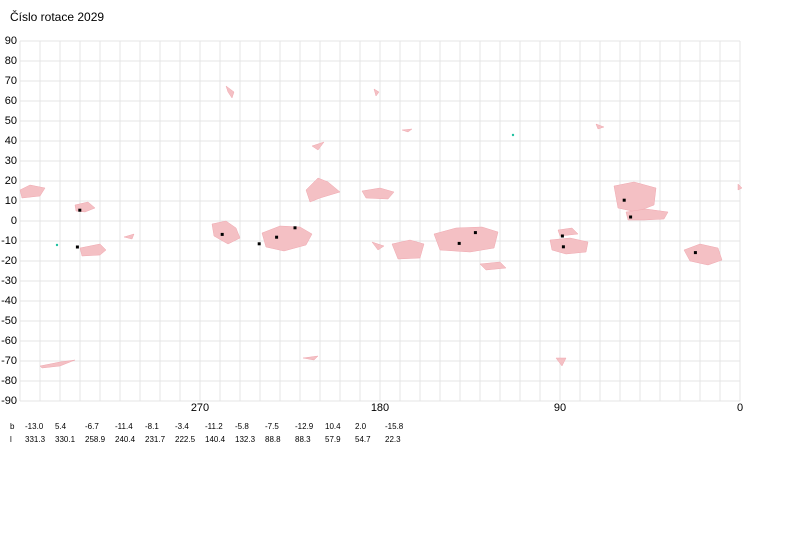 This screenshot has width=799, height=547. Describe the element at coordinates (394, 426) in the screenshot. I see `b-value: -15.8` at that location.